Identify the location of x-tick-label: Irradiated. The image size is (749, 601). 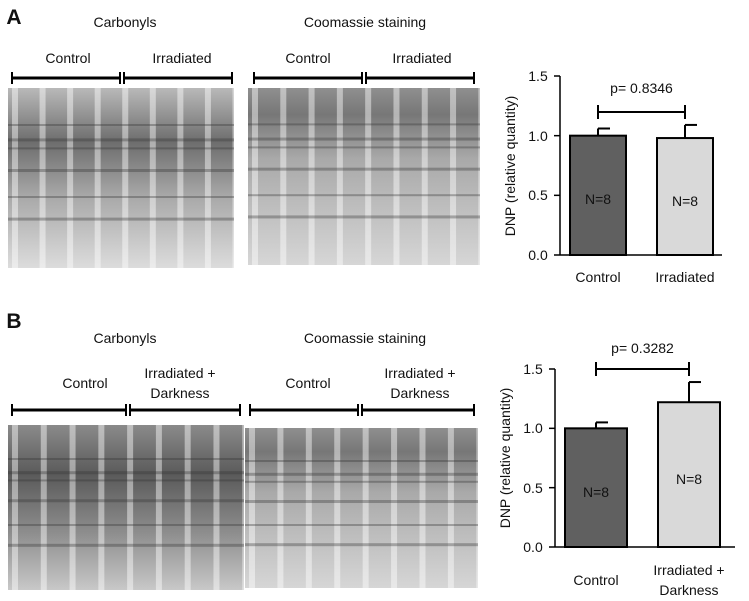
(685, 277).